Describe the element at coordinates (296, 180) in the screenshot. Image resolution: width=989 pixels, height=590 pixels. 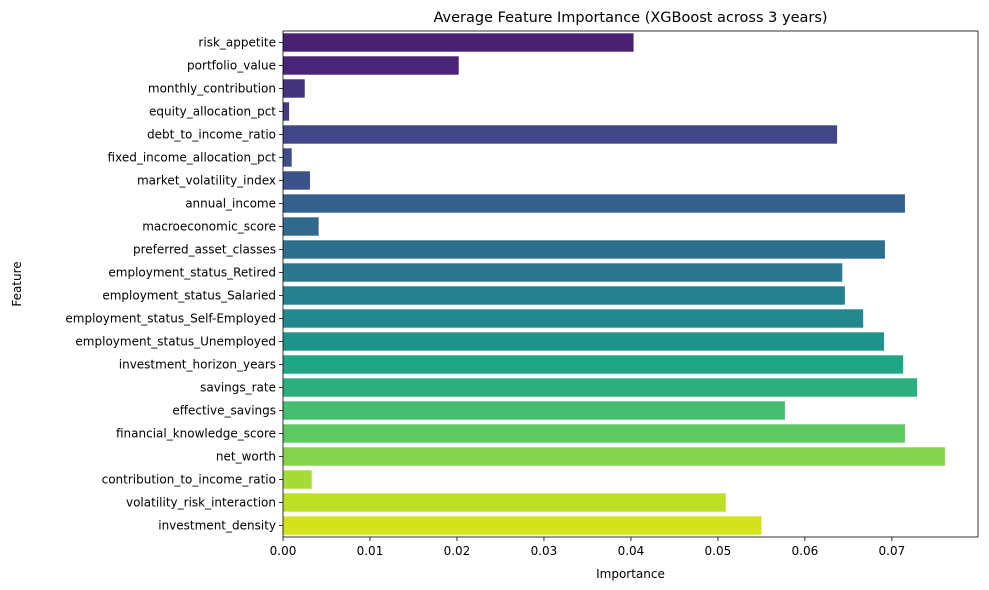
I see `bar-market_volatility_index` at that location.